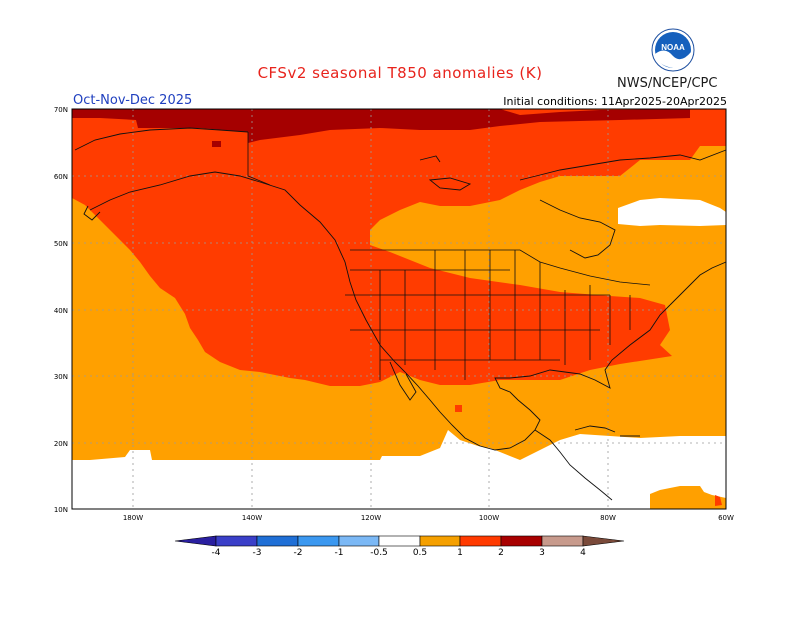 The width and height of the screenshot is (800, 618). I want to click on no-anomaly-region-south, so click(399, 469).